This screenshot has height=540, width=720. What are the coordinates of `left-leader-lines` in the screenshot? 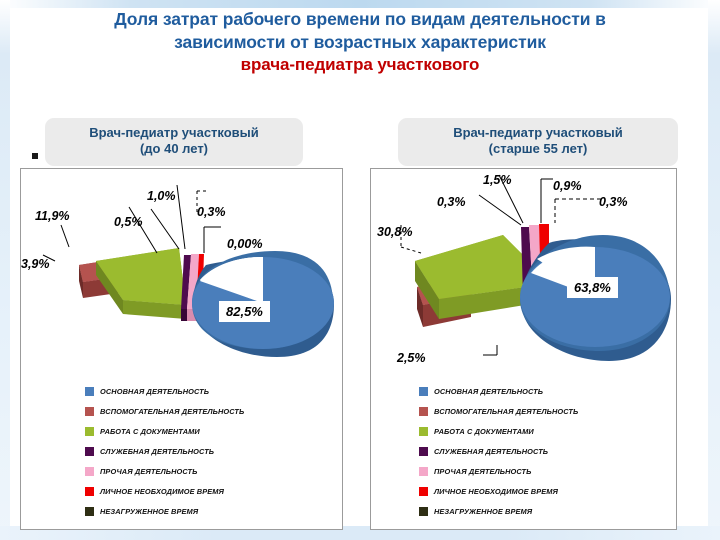 It's located at (131, 223).